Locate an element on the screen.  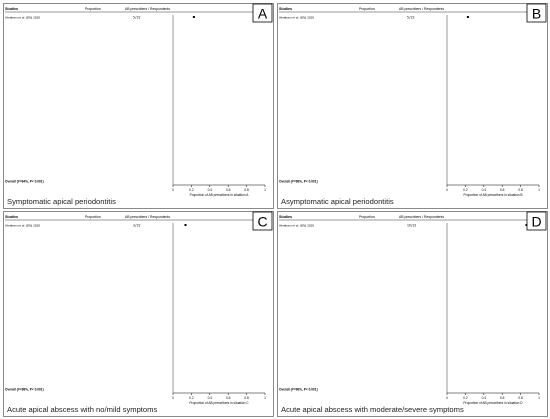
panel-letter: B is located at coordinates (536, 14).